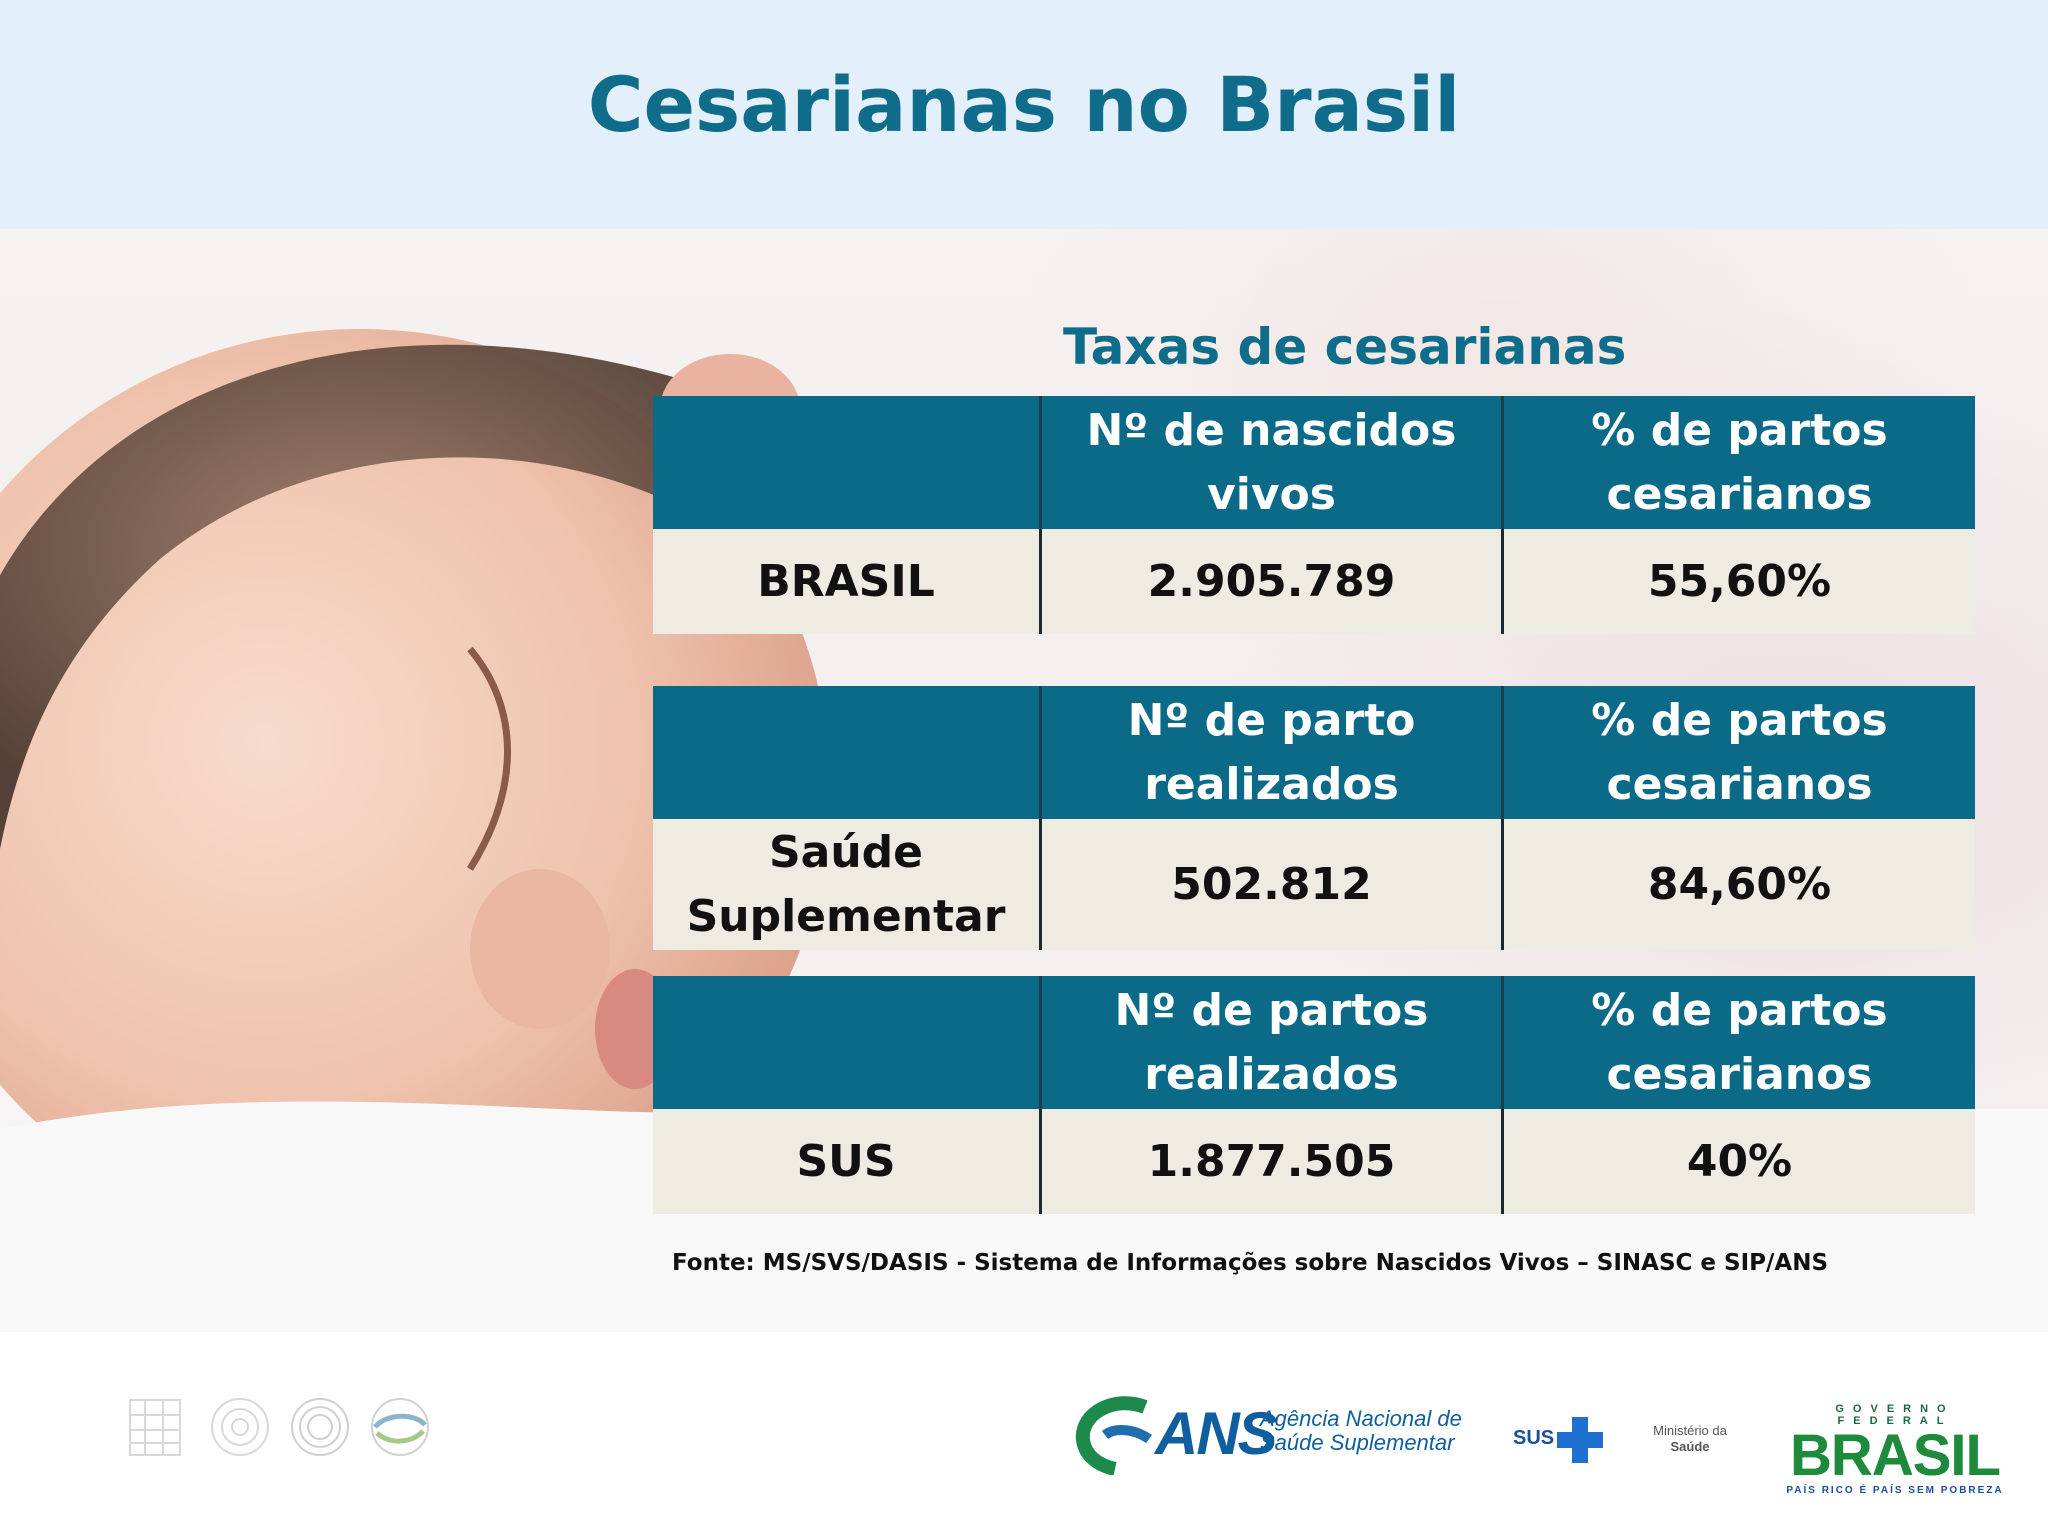  Describe the element at coordinates (279, 1427) in the screenshot. I see `footer-decor-icons` at that location.